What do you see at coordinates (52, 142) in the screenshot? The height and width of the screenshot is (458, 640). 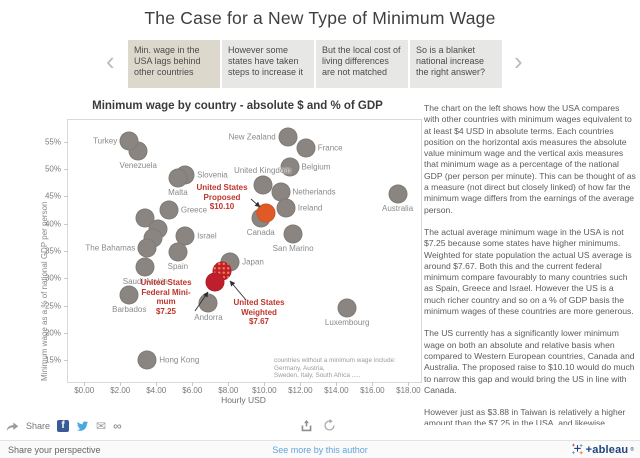 I see `y-tick-label: 55%` at bounding box center [52, 142].